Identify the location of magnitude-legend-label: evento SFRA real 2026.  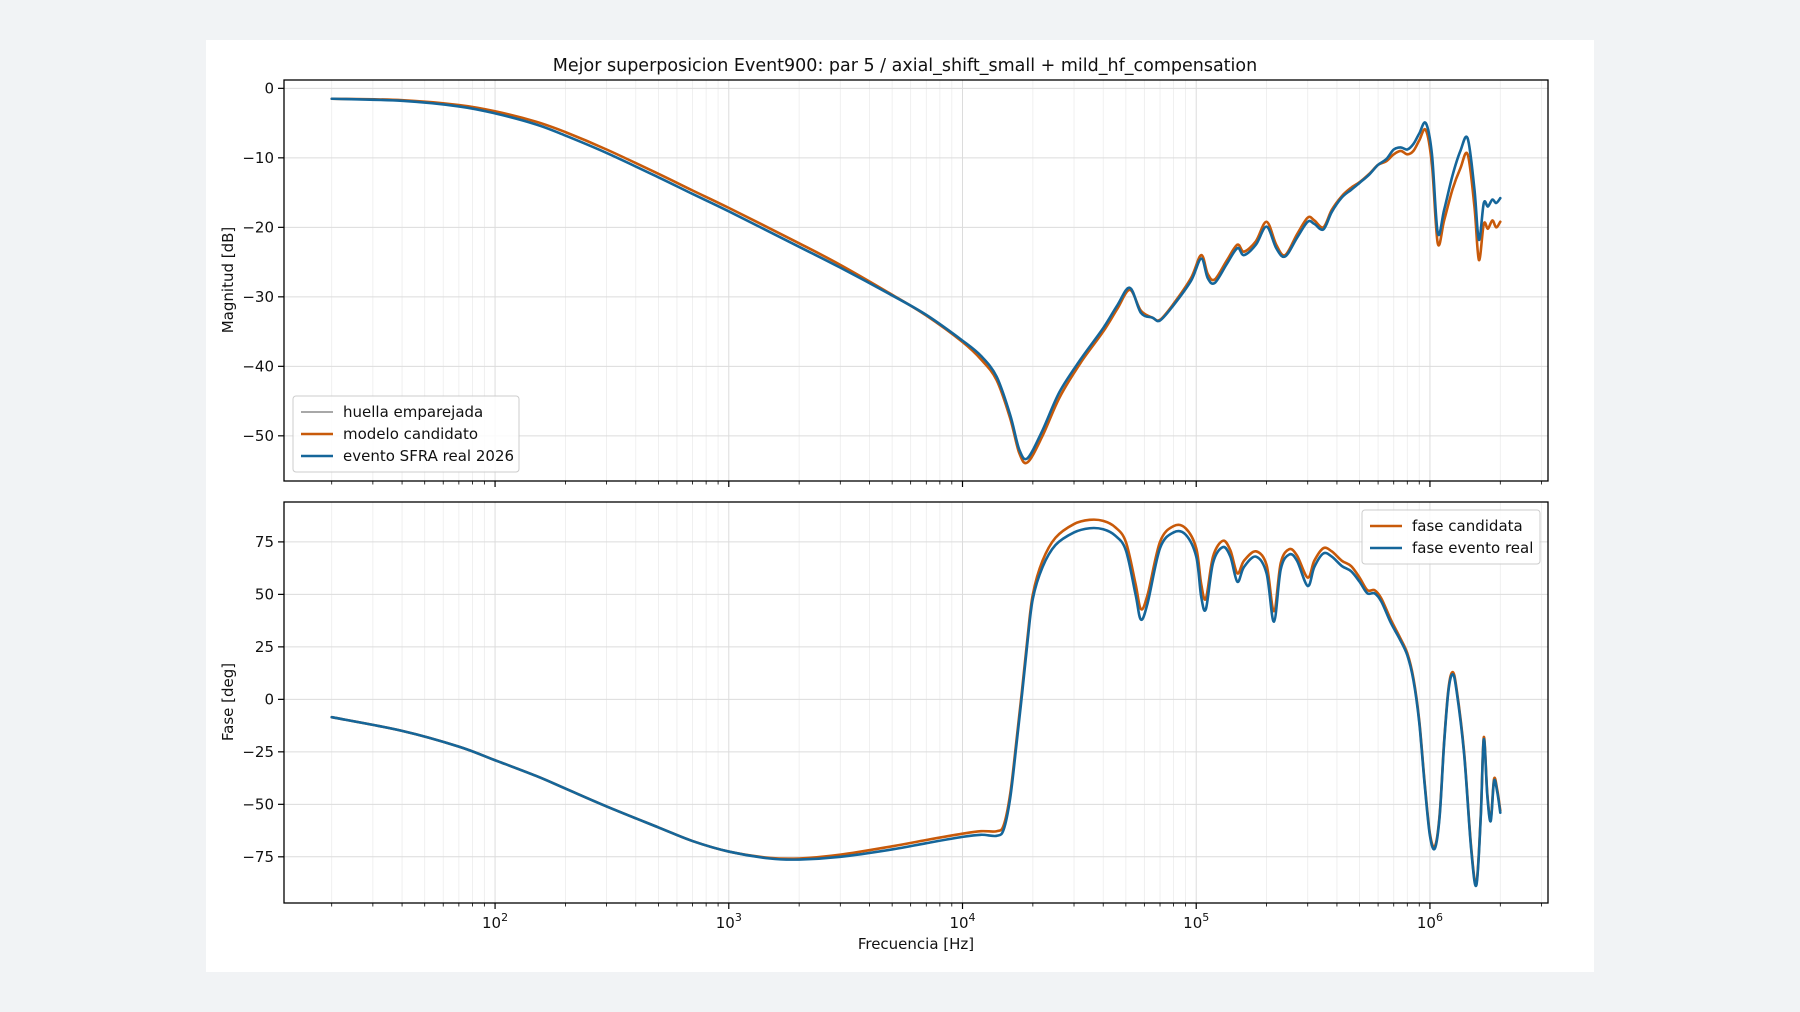
(428, 456).